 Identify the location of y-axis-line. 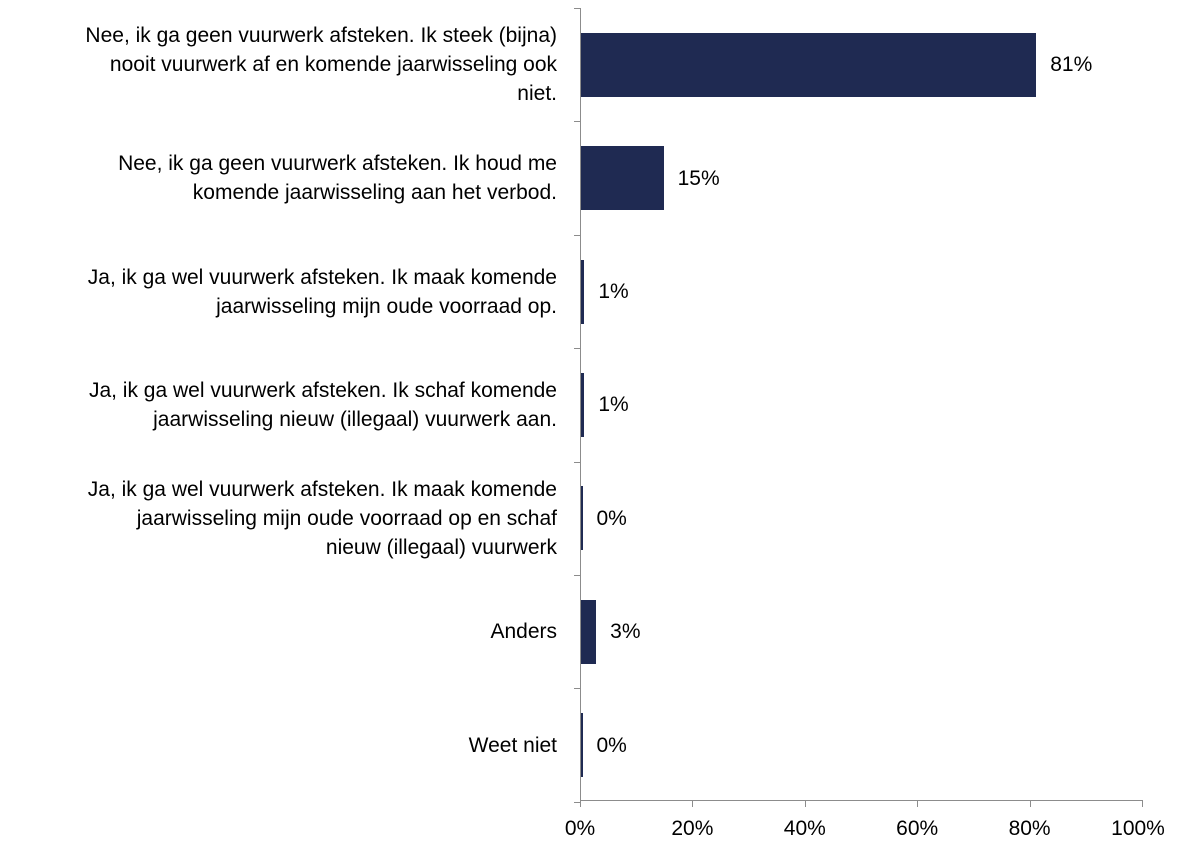
(580, 404).